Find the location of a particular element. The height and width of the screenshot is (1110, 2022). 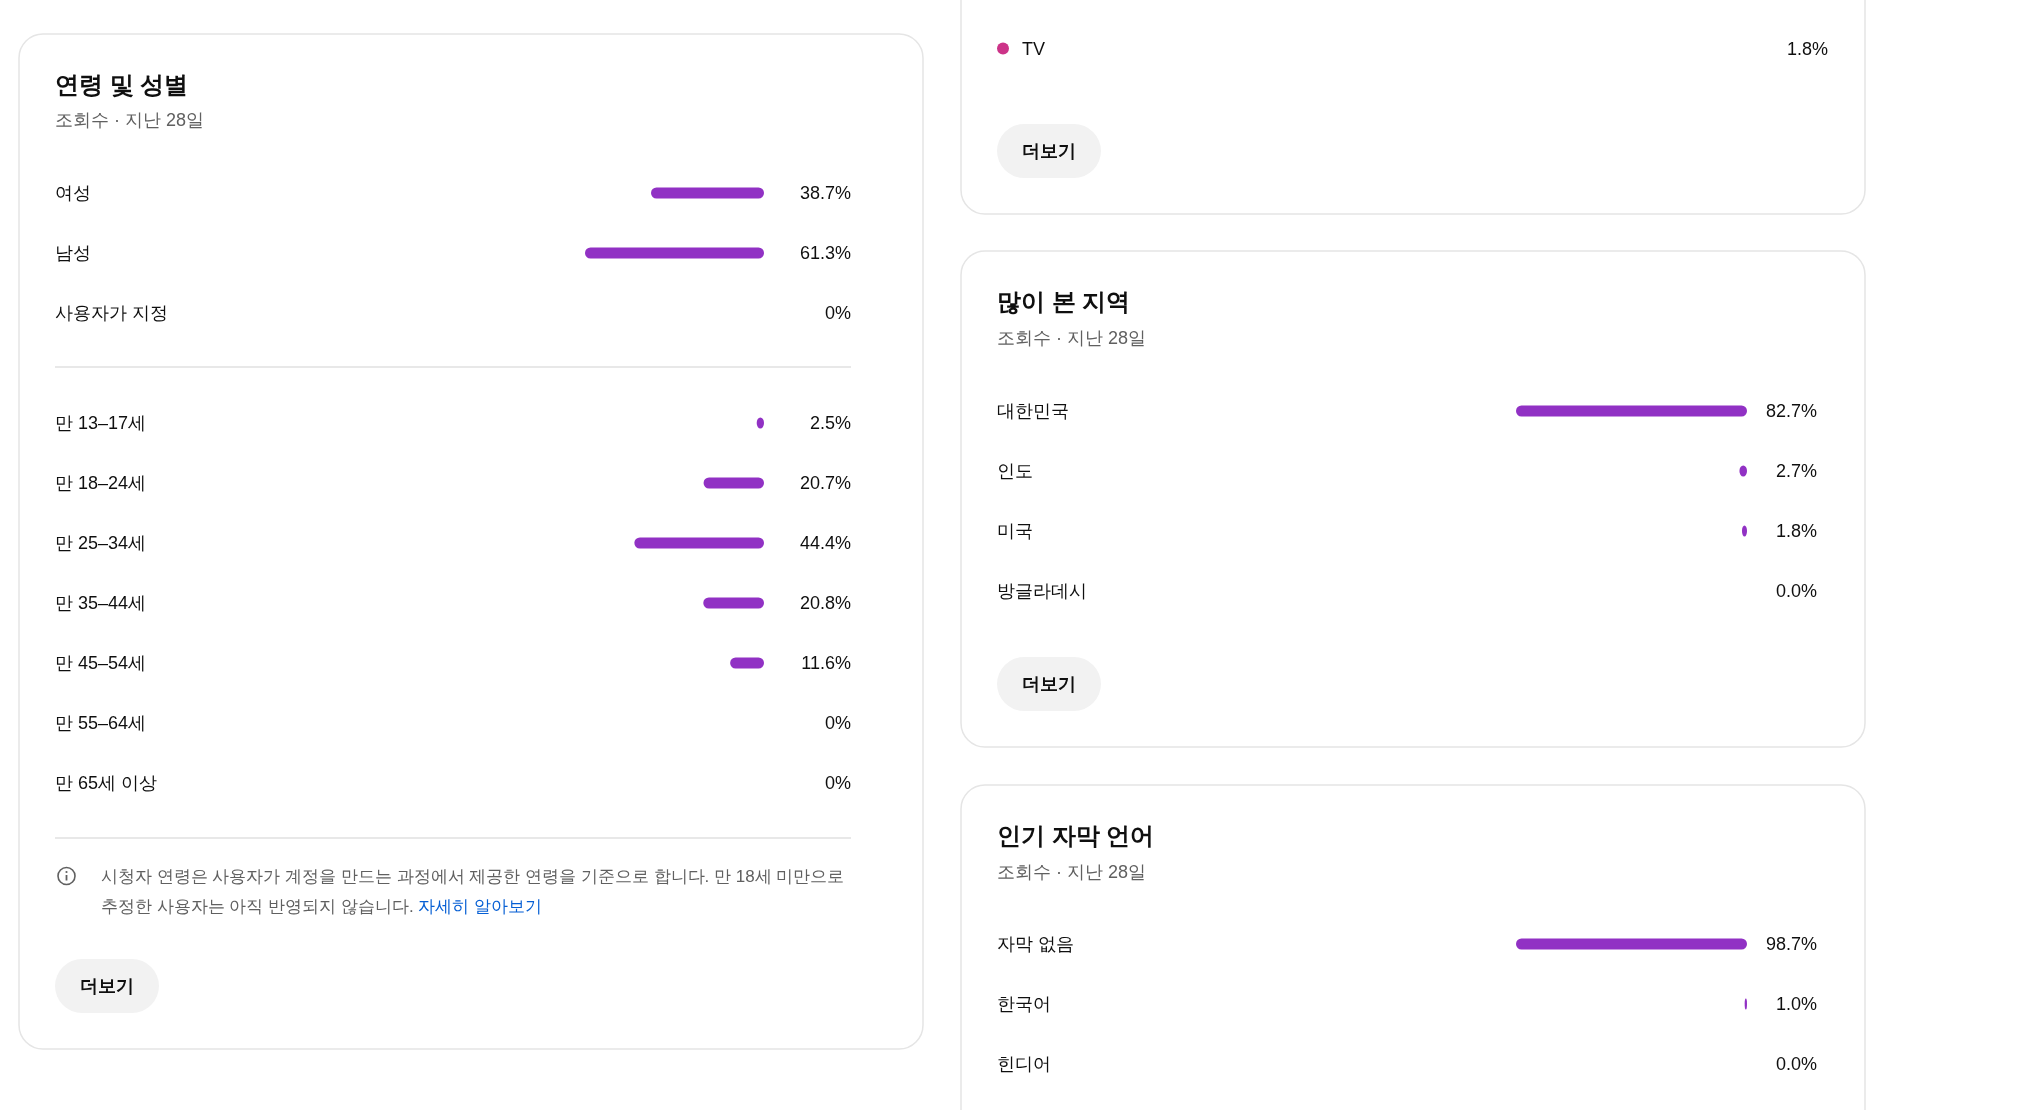

category: 인도 is located at coordinates (1015, 471).